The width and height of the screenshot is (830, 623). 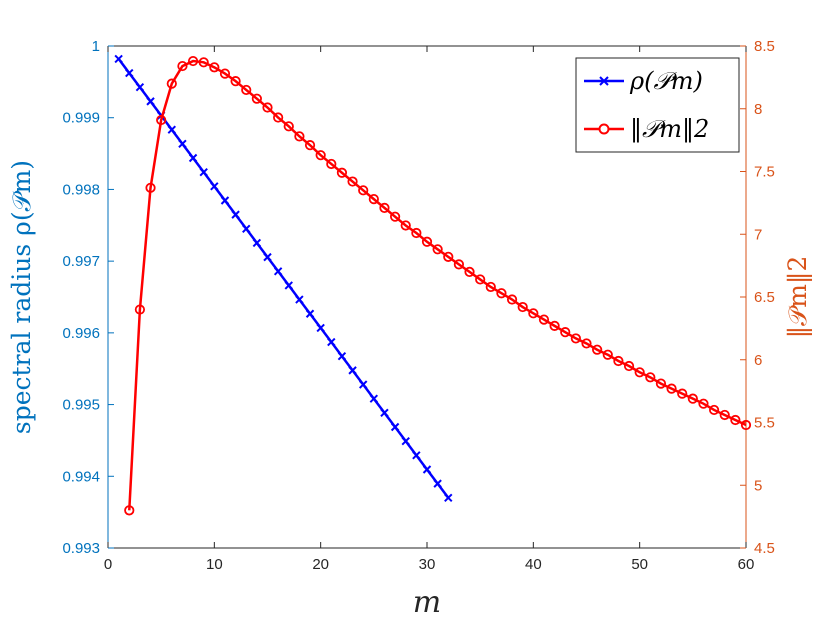 What do you see at coordinates (604, 81) in the screenshot?
I see `legend-marker-series1` at bounding box center [604, 81].